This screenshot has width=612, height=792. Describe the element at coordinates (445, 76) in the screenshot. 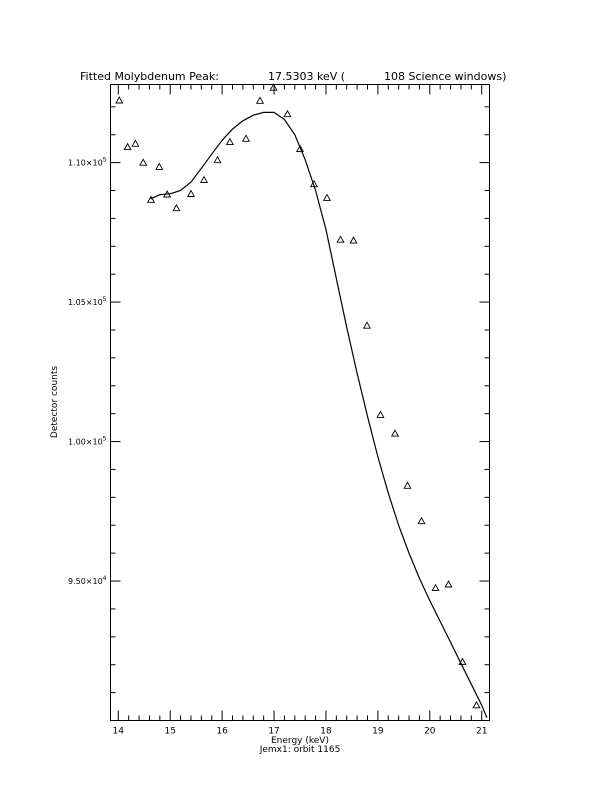

I see `chart-title-part-3: 108 Science windows)` at that location.